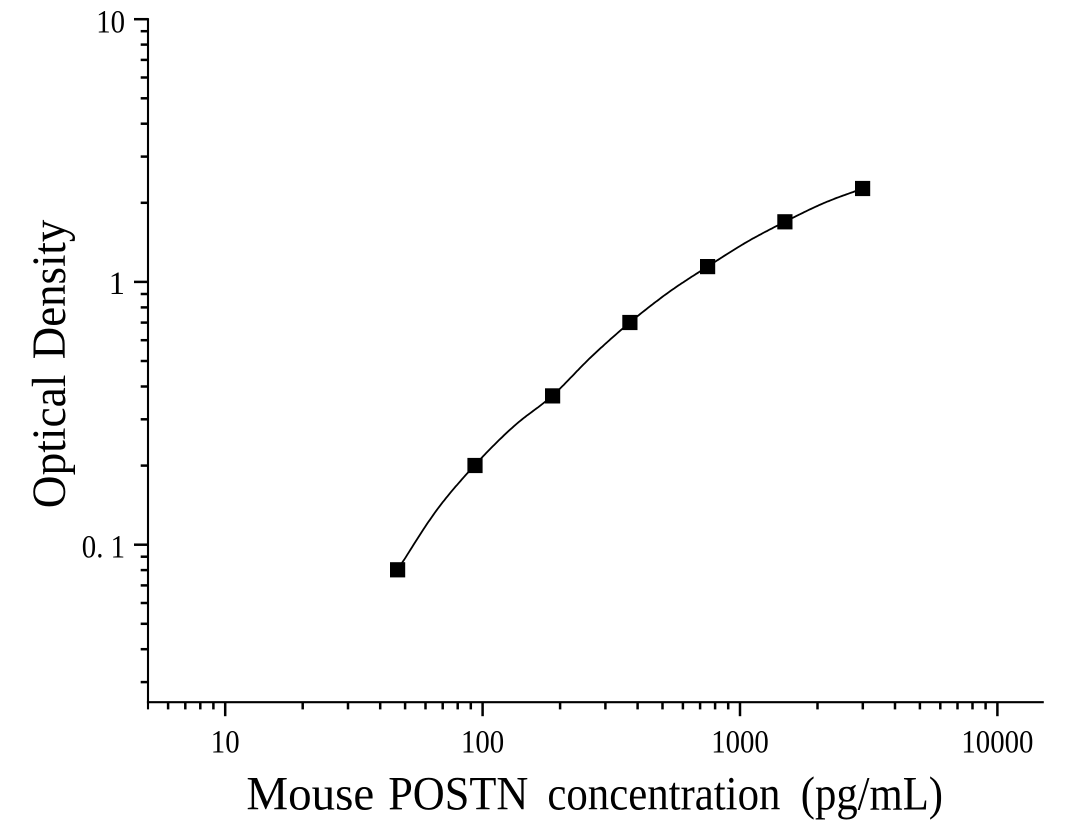 The height and width of the screenshot is (822, 1066). I want to click on svg-text: 100, so click(482, 743).